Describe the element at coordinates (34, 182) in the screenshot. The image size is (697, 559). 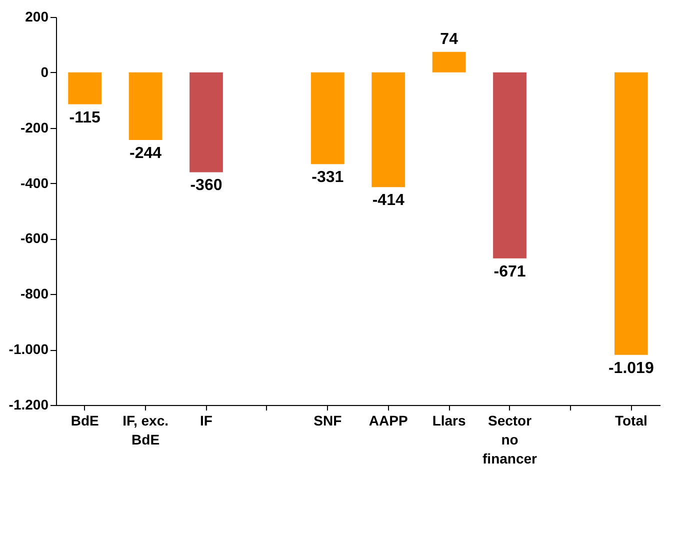
I see `y-tick-label: -400` at that location.